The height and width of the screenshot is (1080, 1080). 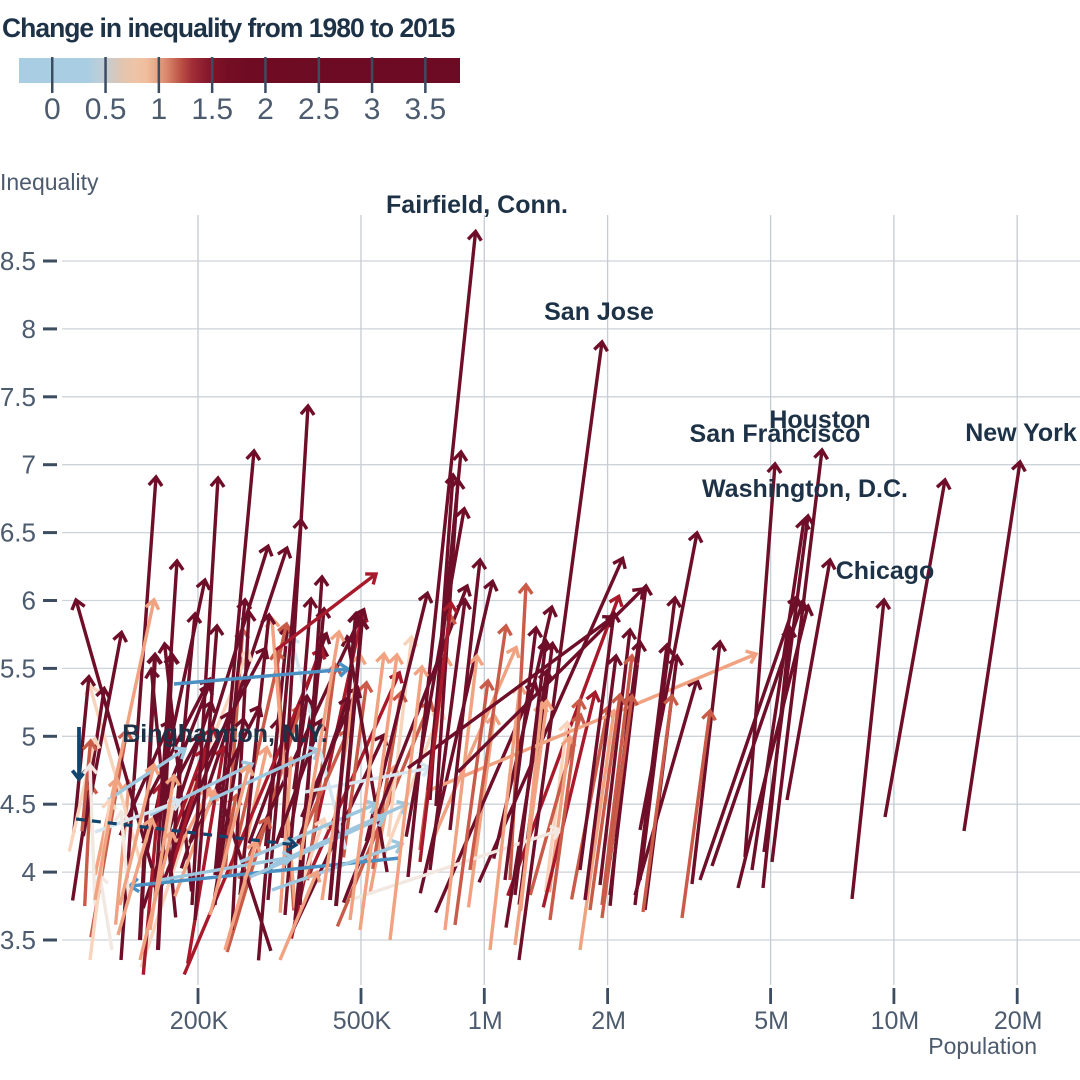 I want to click on svg-text: Inequality, so click(x=49, y=182).